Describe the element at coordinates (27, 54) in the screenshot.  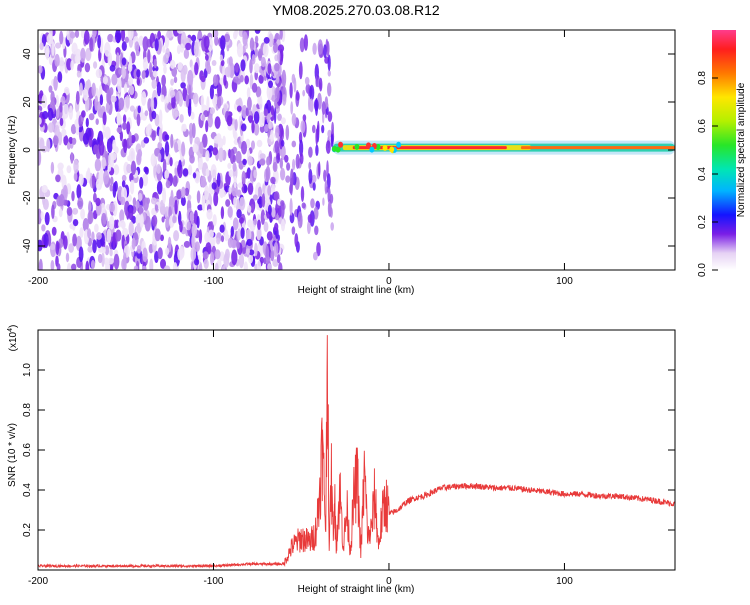
I see `y-tick-label: 40` at that location.